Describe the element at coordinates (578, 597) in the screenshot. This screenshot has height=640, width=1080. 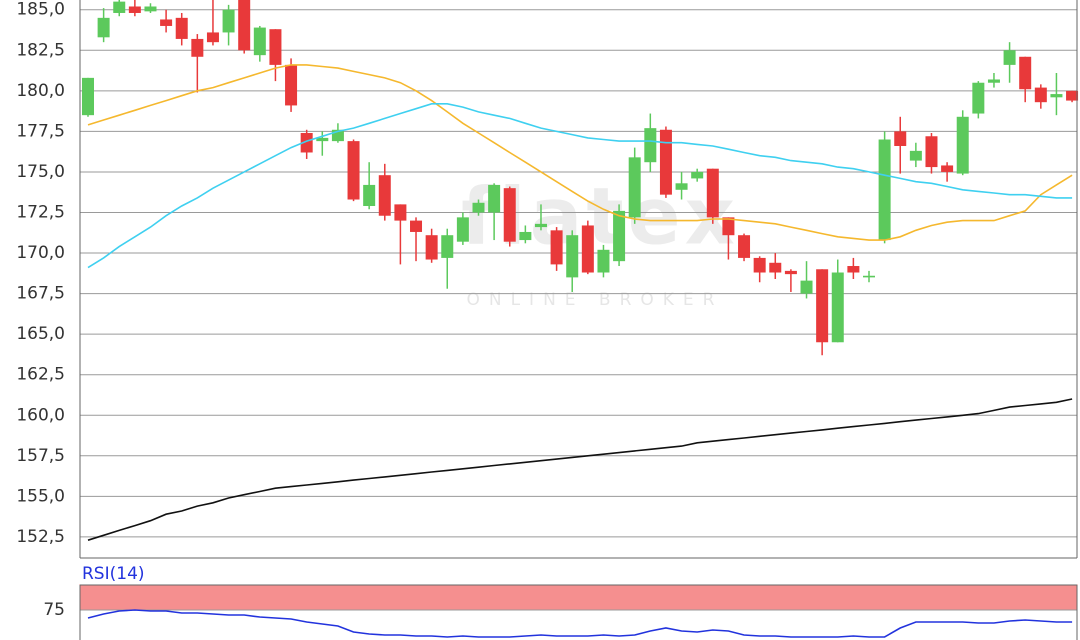
I see `overbought-band` at that location.